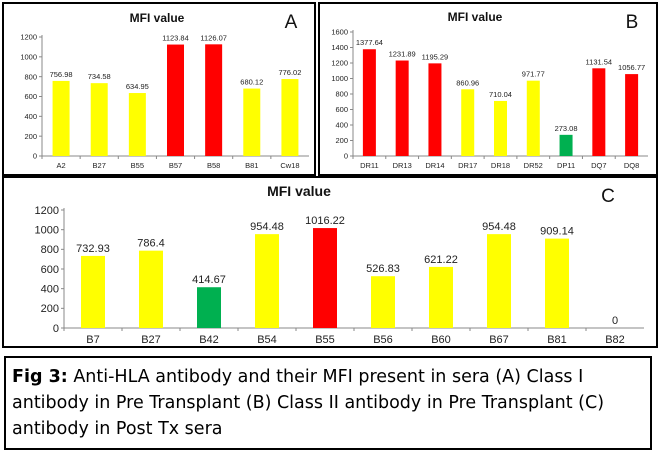 The height and width of the screenshot is (456, 662). What do you see at coordinates (434, 165) in the screenshot?
I see `chart-b-x-tick-label: DR14` at bounding box center [434, 165].